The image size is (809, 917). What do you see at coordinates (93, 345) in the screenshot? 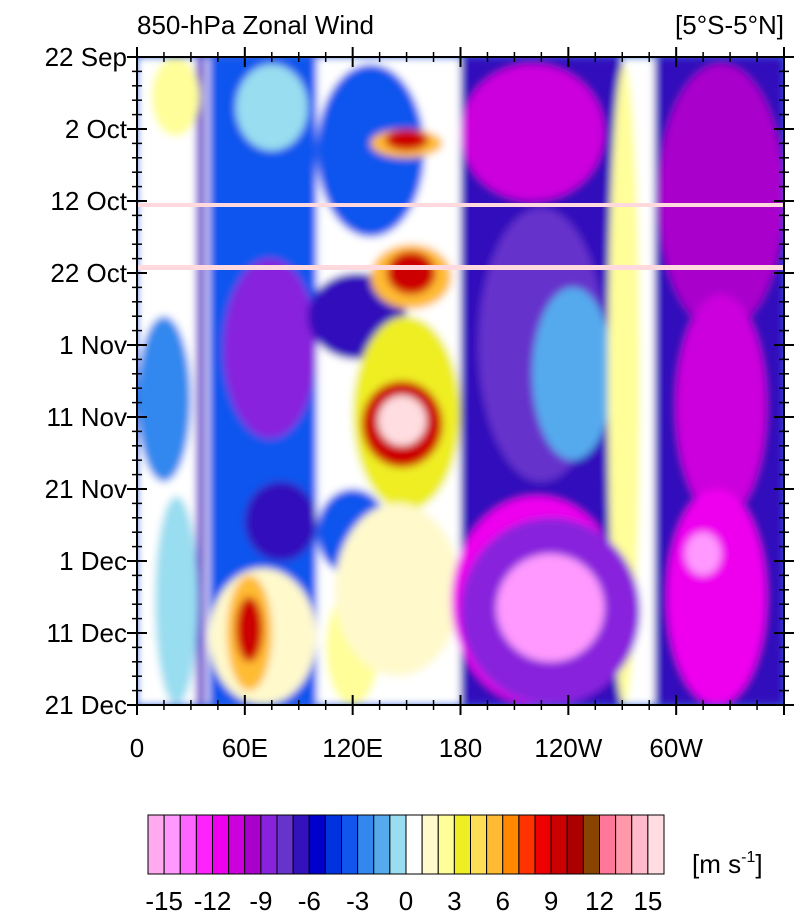
I see `y-tick-label: 1 Nov` at bounding box center [93, 345].